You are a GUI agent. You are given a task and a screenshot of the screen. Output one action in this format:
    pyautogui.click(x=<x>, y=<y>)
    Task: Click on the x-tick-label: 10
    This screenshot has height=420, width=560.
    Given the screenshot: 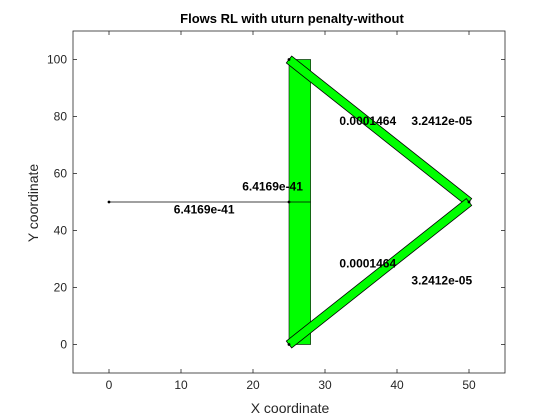 What is the action you would take?
    pyautogui.click(x=181, y=385)
    